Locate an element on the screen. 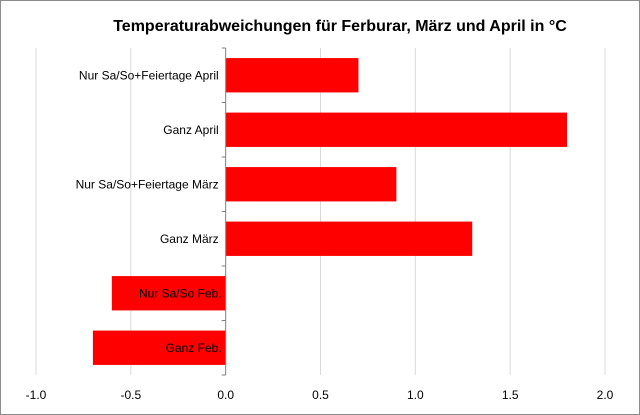 Image resolution: width=640 pixels, height=415 pixels. category-label: Nur Sa/So Feb. is located at coordinates (180, 293).